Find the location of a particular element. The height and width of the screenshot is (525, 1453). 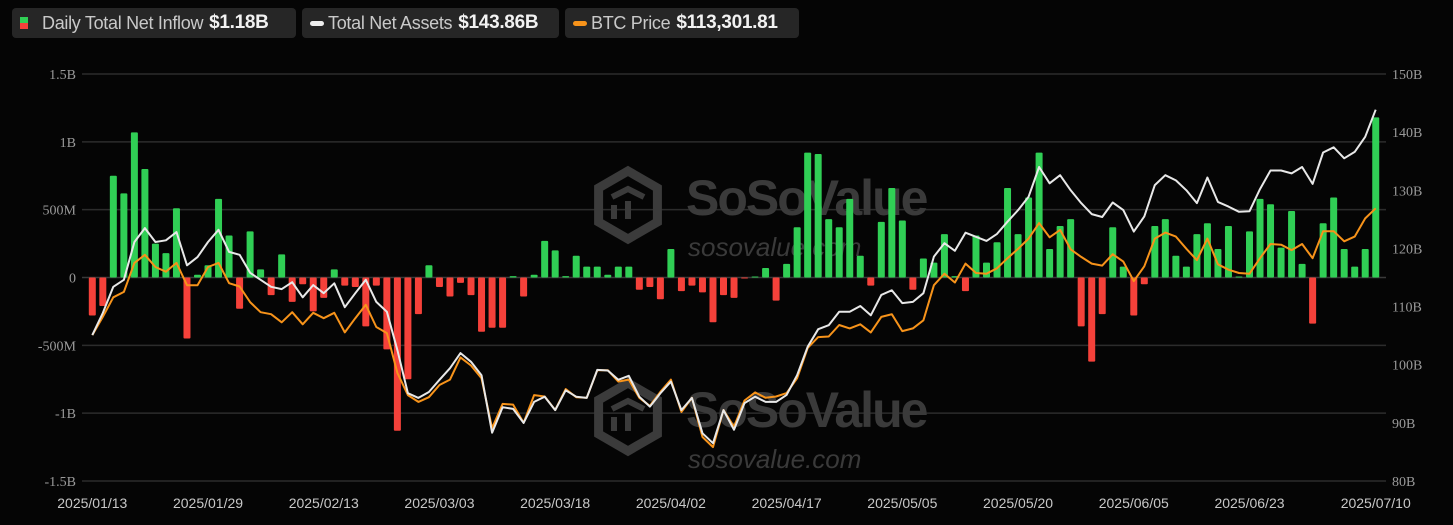

legend-daily-net-inflow: Daily Total Net Inflow $1.18B is located at coordinates (154, 23).